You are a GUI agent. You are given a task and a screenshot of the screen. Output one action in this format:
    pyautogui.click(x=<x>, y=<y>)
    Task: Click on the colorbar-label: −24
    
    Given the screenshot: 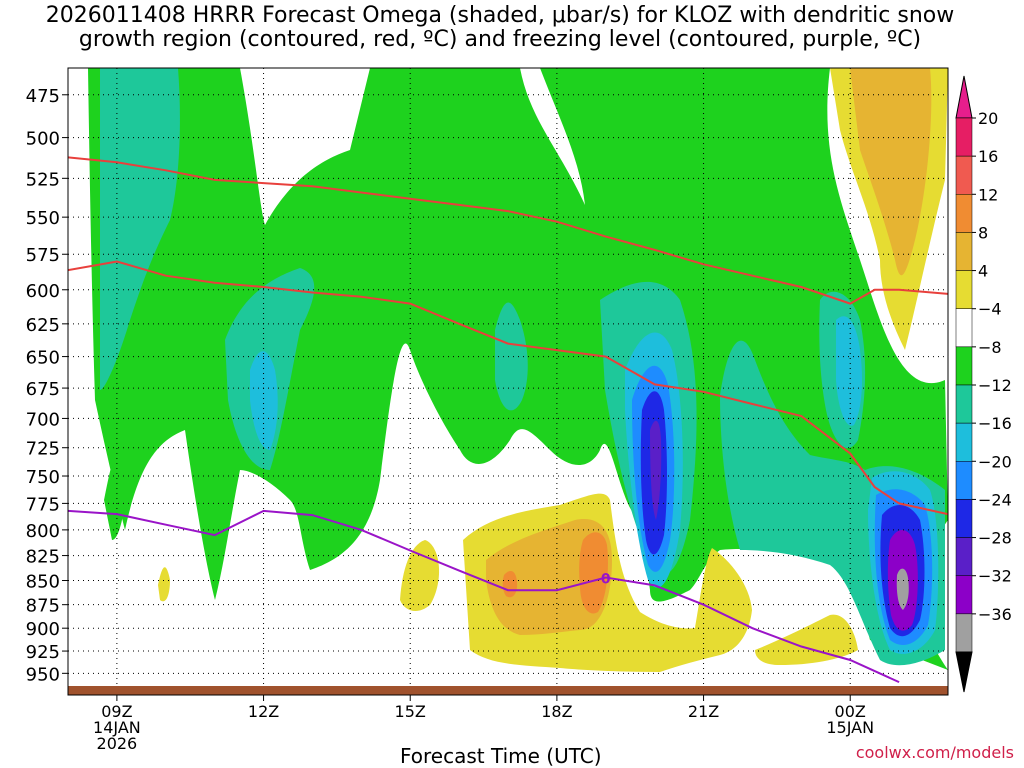 What is the action you would take?
    pyautogui.click(x=995, y=499)
    